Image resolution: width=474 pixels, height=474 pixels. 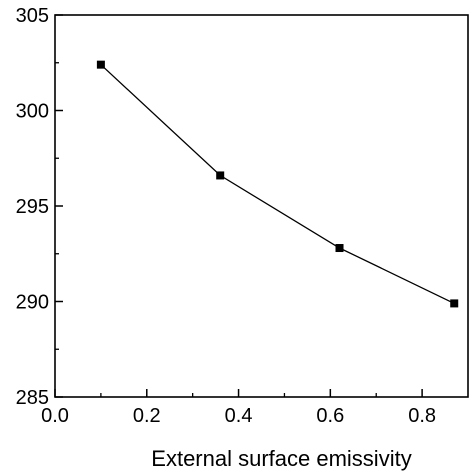 I want to click on y-tick-label: 295, so click(x=32, y=207).